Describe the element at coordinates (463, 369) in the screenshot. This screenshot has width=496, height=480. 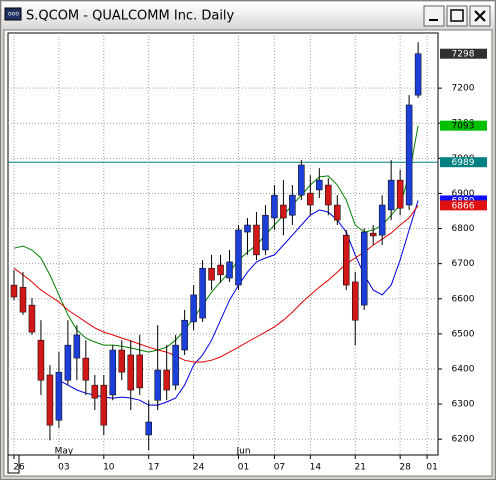
I see `y-tick-label: 6400` at that location.